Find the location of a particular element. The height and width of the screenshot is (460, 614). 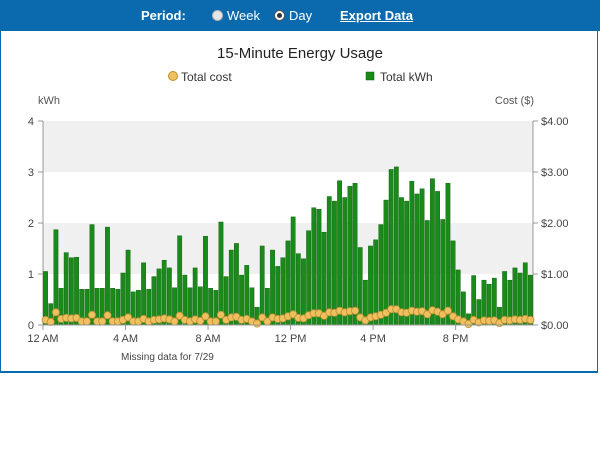

y-left-tick-label: 3 is located at coordinates (31, 173).